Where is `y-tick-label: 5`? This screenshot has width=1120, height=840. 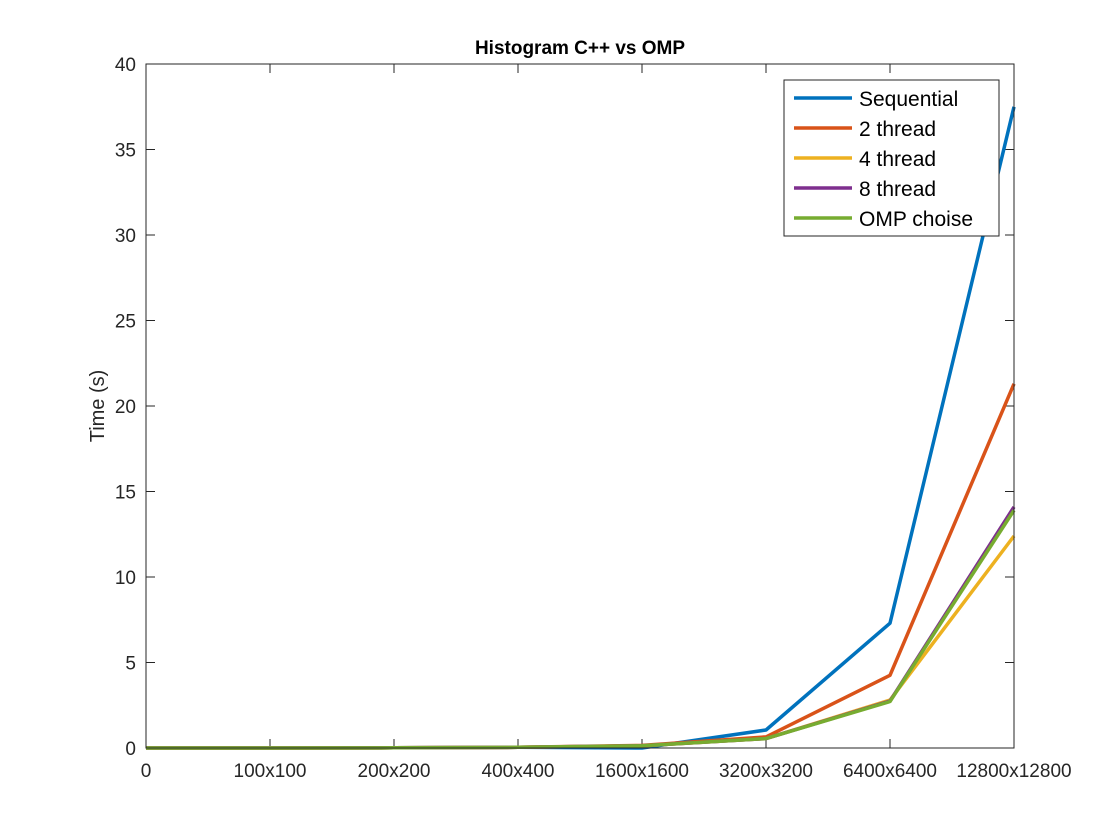 y-tick-label: 5 is located at coordinates (130, 664).